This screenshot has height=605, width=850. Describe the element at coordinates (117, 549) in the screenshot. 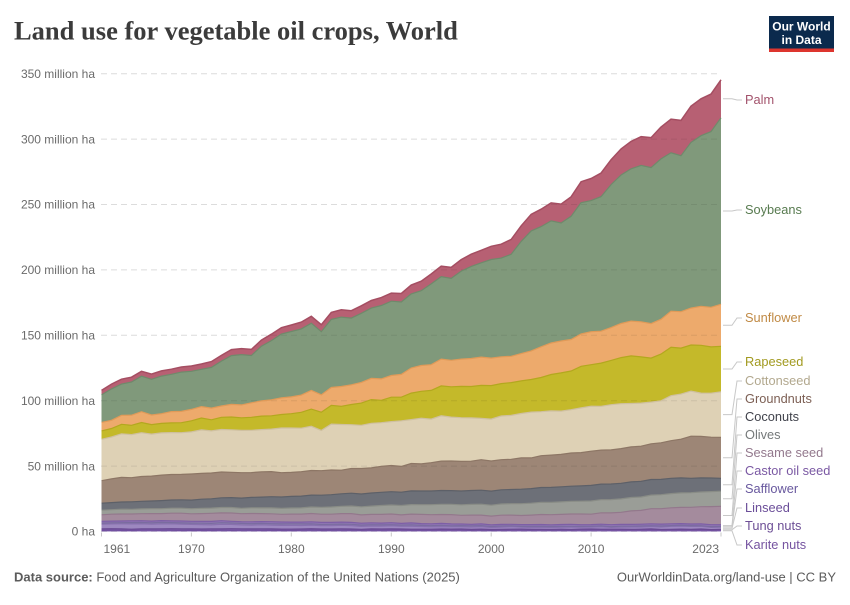

I see `svg-text: 1961` at that location.